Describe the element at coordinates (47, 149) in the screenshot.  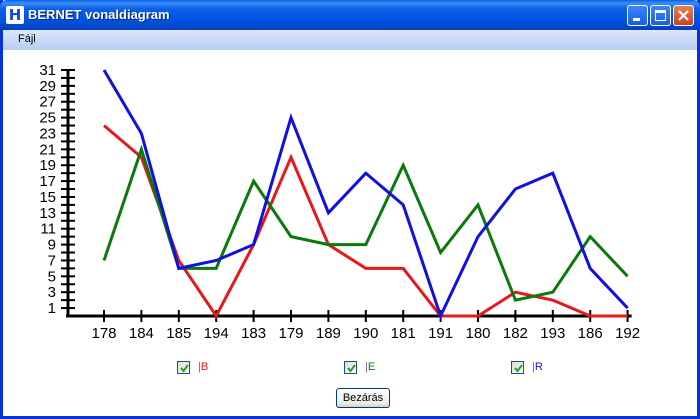
I see `y-tick-label: 21` at that location.